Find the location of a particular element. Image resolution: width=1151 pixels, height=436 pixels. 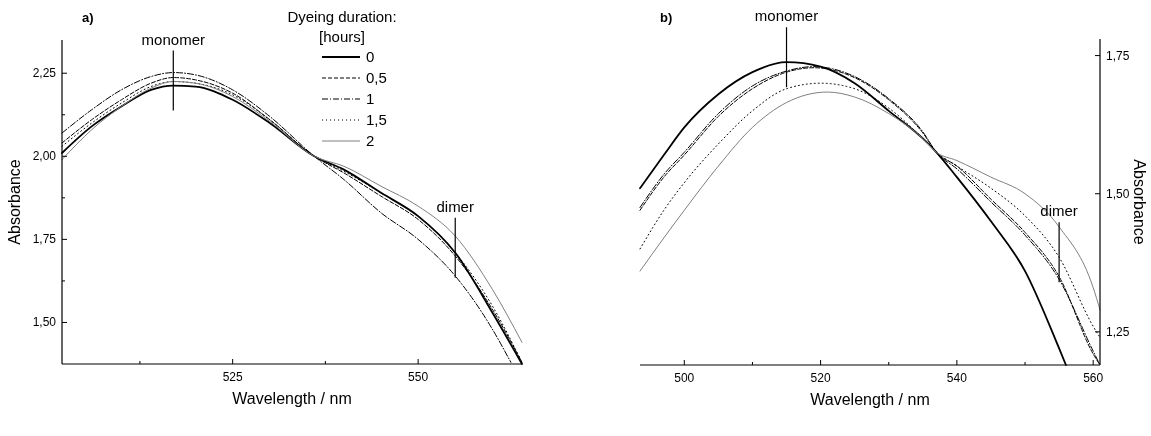

y-tick-label: 2,25 is located at coordinates (44, 73).